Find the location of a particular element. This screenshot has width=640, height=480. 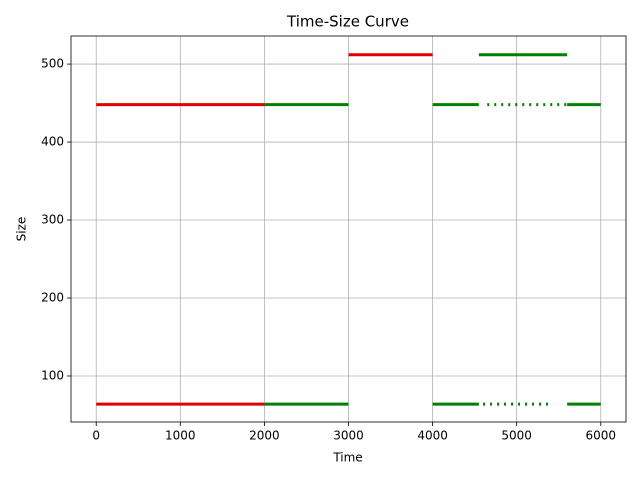

y-tick-label: 100 is located at coordinates (52, 375).